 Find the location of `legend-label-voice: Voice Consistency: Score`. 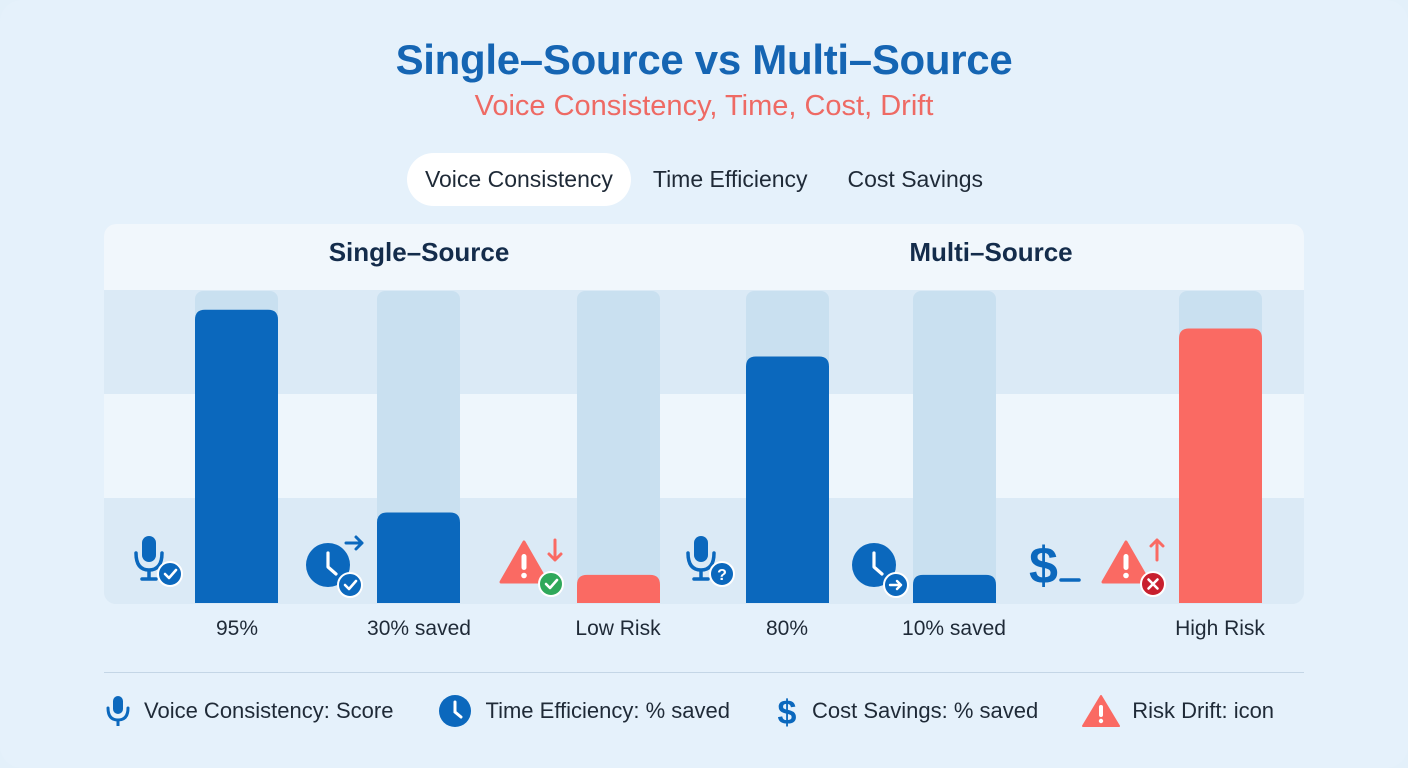

legend-label-voice: Voice Consistency: Score is located at coordinates (269, 710).